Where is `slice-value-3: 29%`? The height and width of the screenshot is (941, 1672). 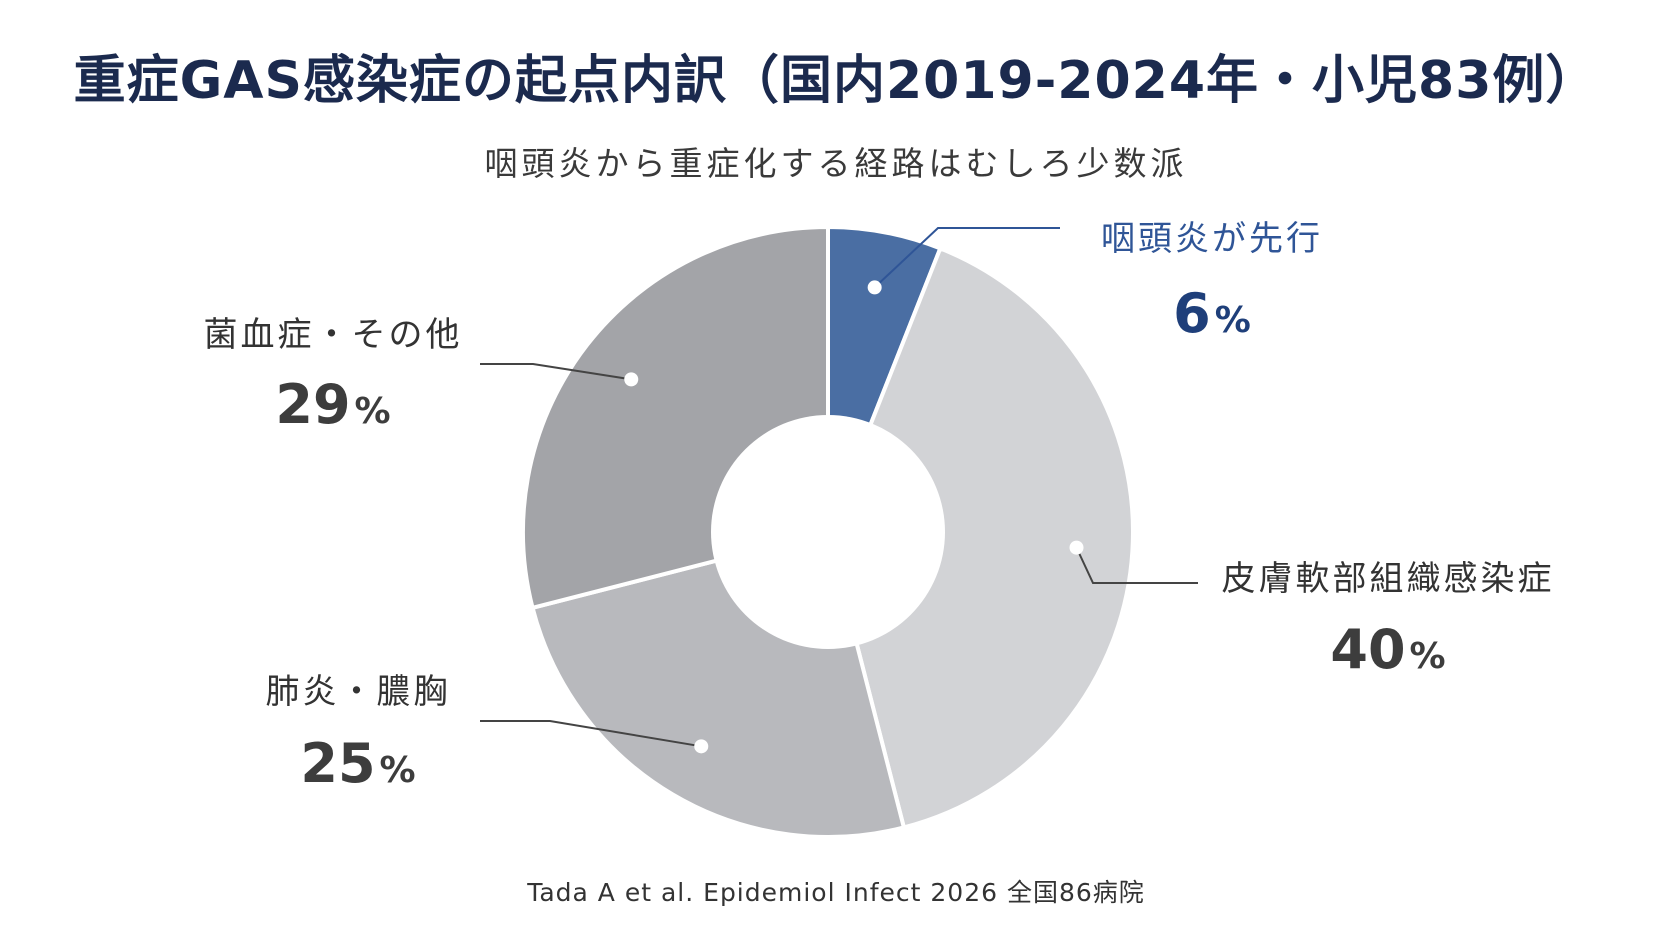 slice-value-3: 29% is located at coordinates (332, 404).